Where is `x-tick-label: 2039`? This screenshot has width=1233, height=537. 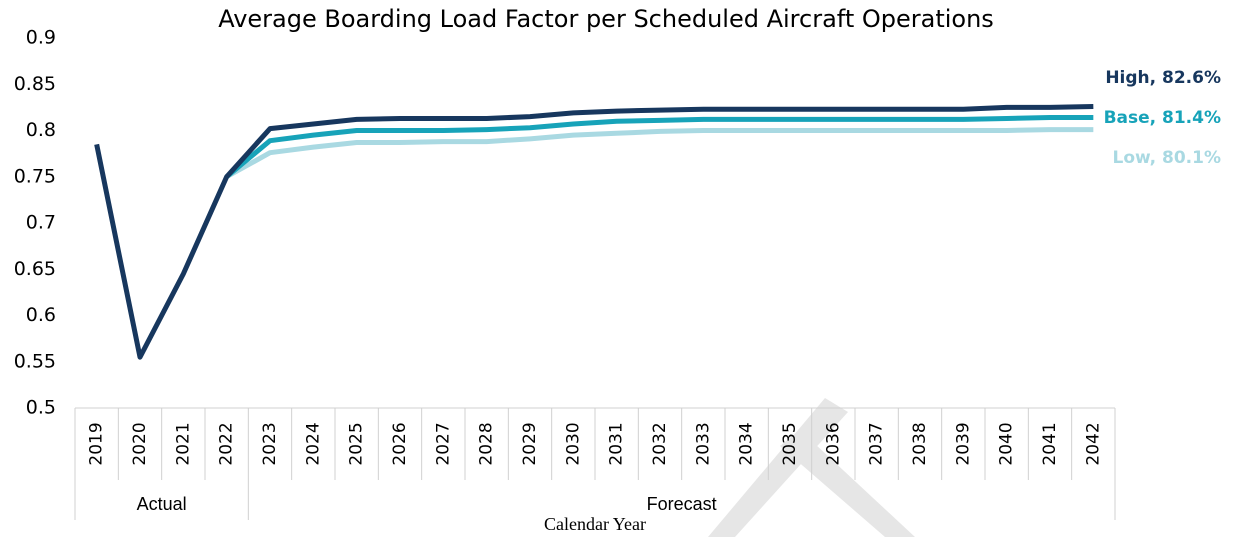 x-tick-label: 2039 is located at coordinates (963, 443).